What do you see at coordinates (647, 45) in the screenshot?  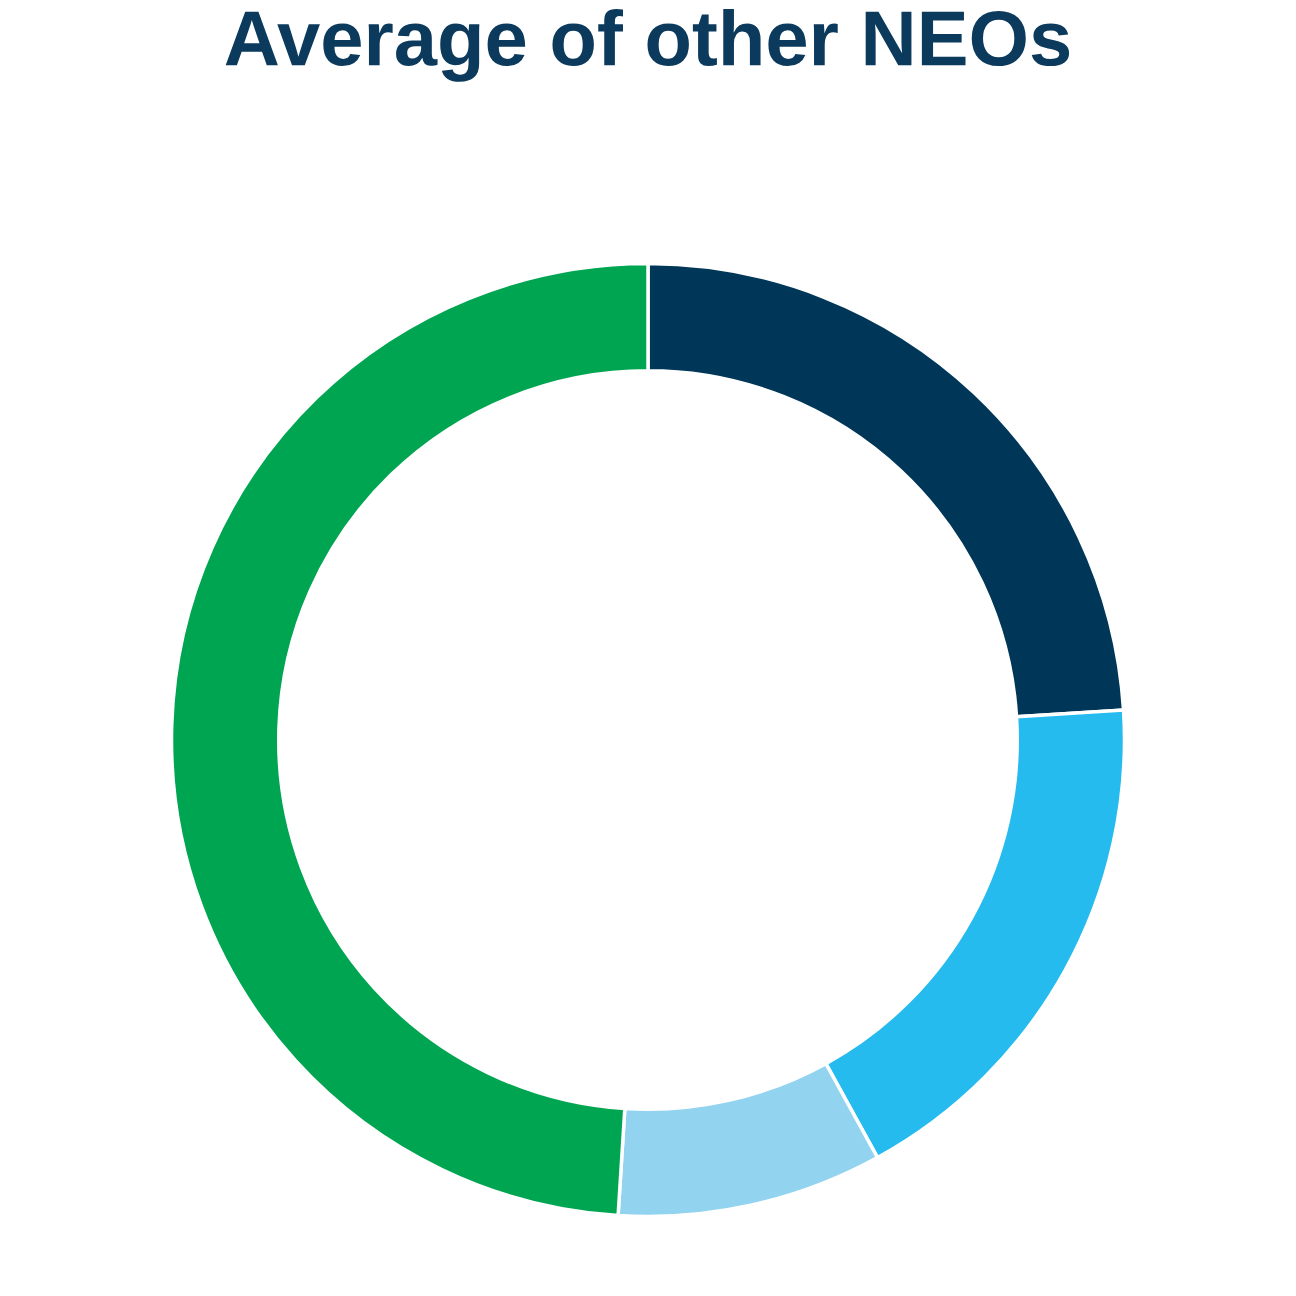 I see `chart-title: Average of other NEOs` at bounding box center [647, 45].